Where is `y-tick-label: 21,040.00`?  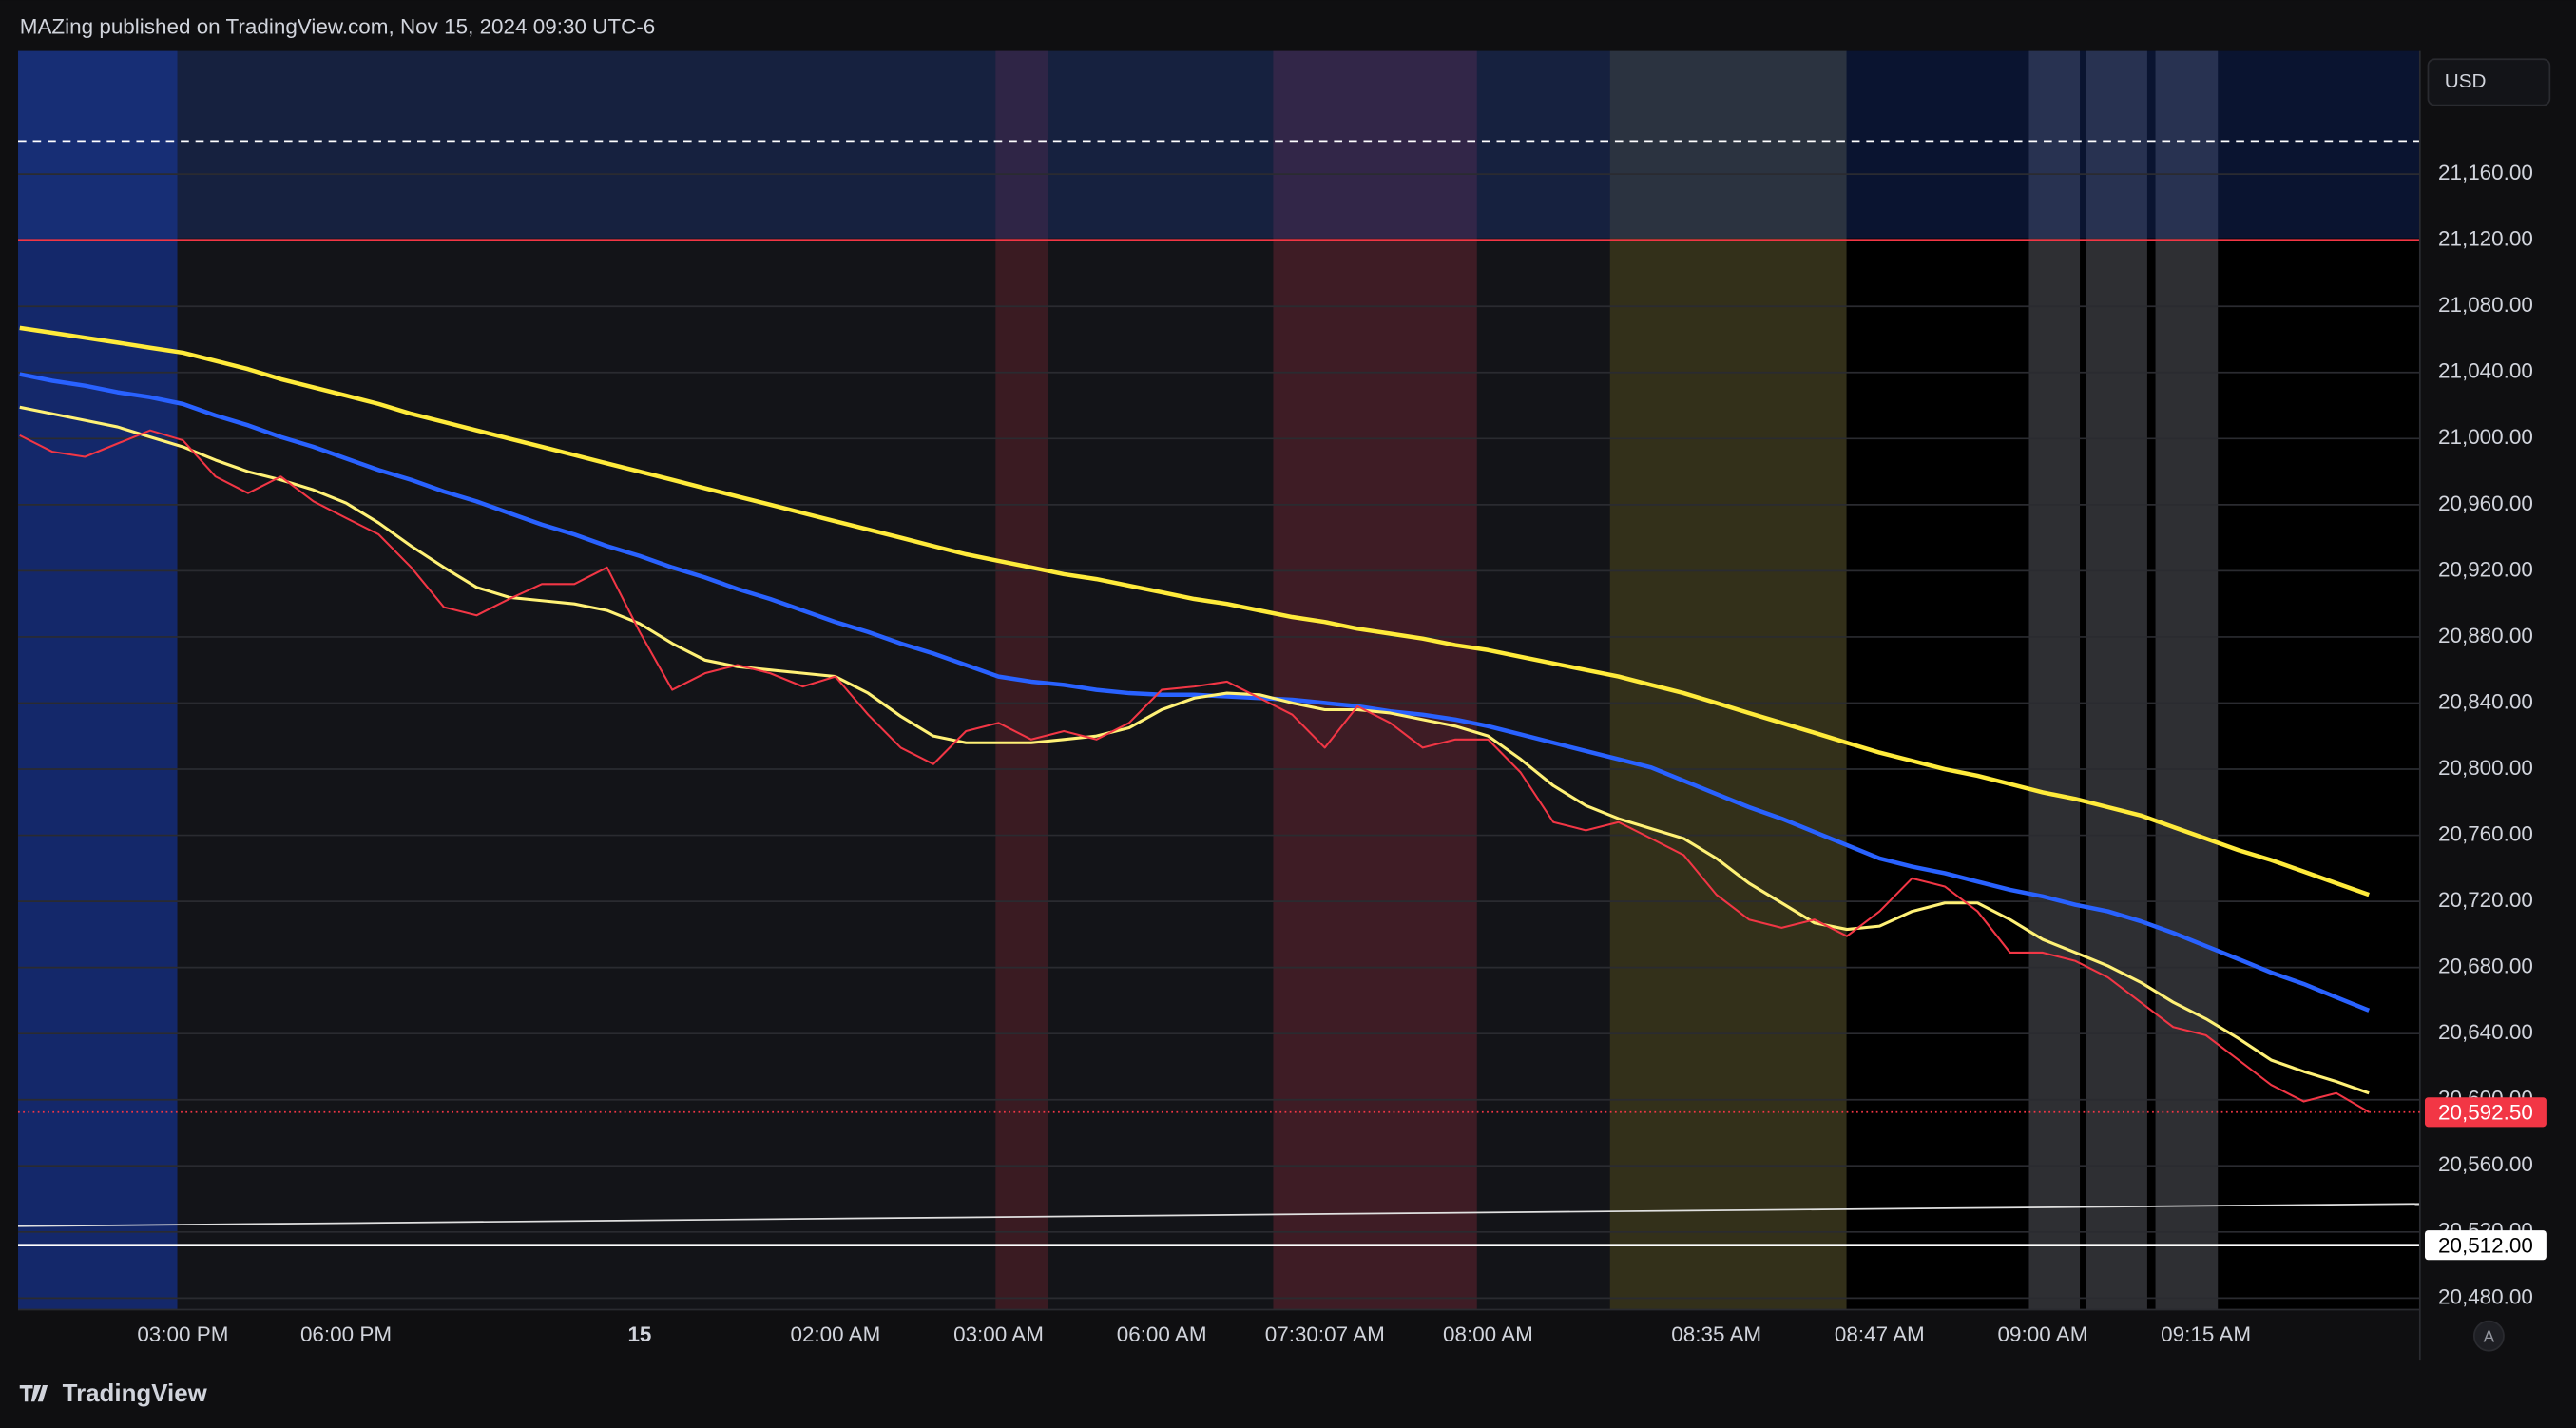
y-tick-label: 21,040.00 is located at coordinates (2485, 371).